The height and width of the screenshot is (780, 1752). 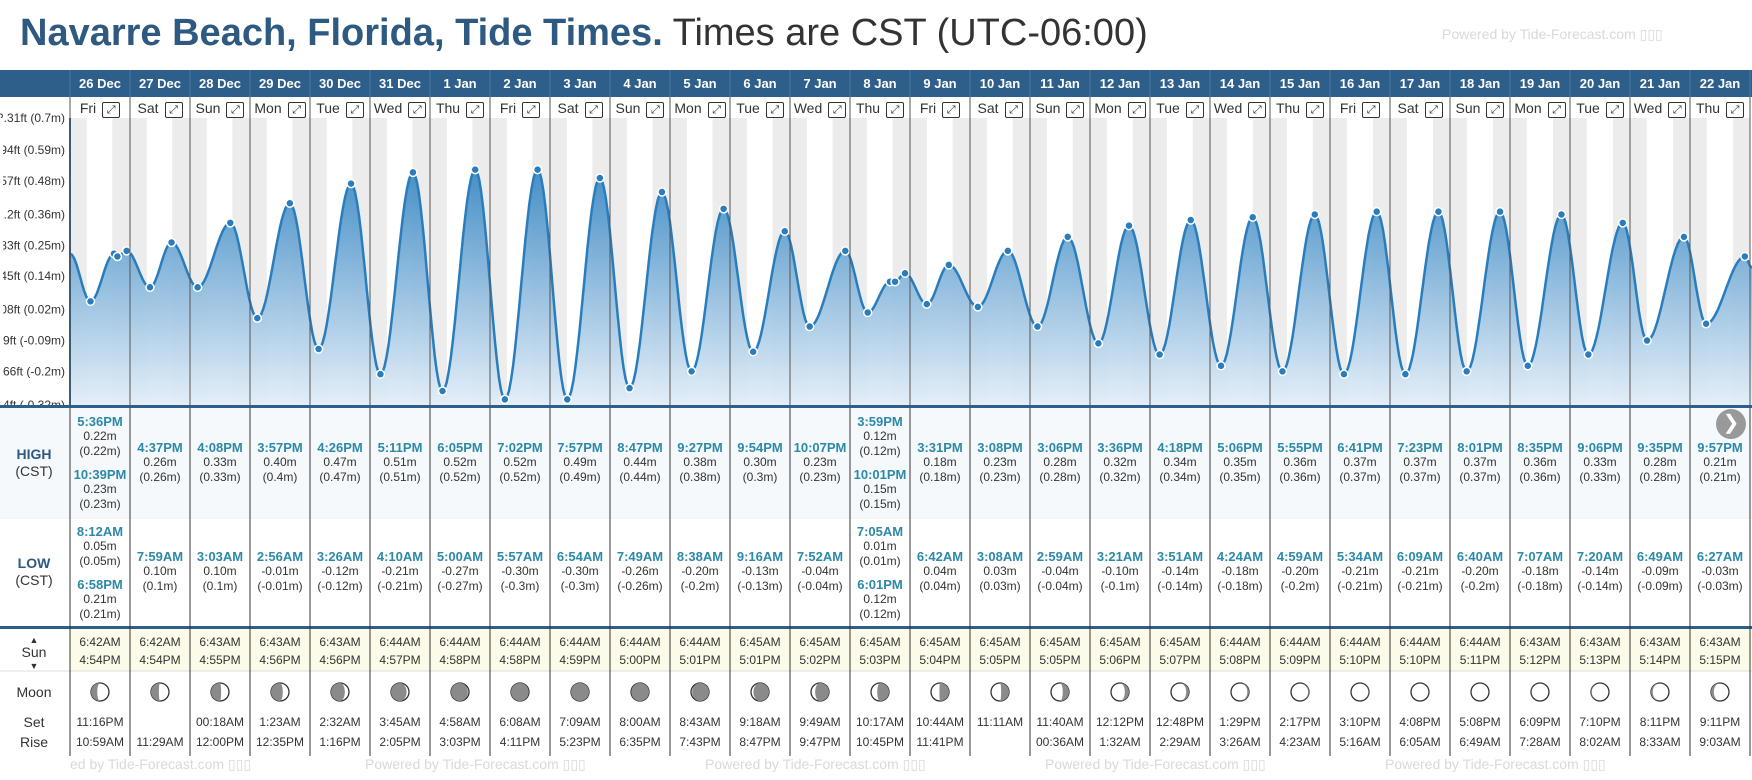 I want to click on next-page-arrow: ❯, so click(x=1731, y=424).